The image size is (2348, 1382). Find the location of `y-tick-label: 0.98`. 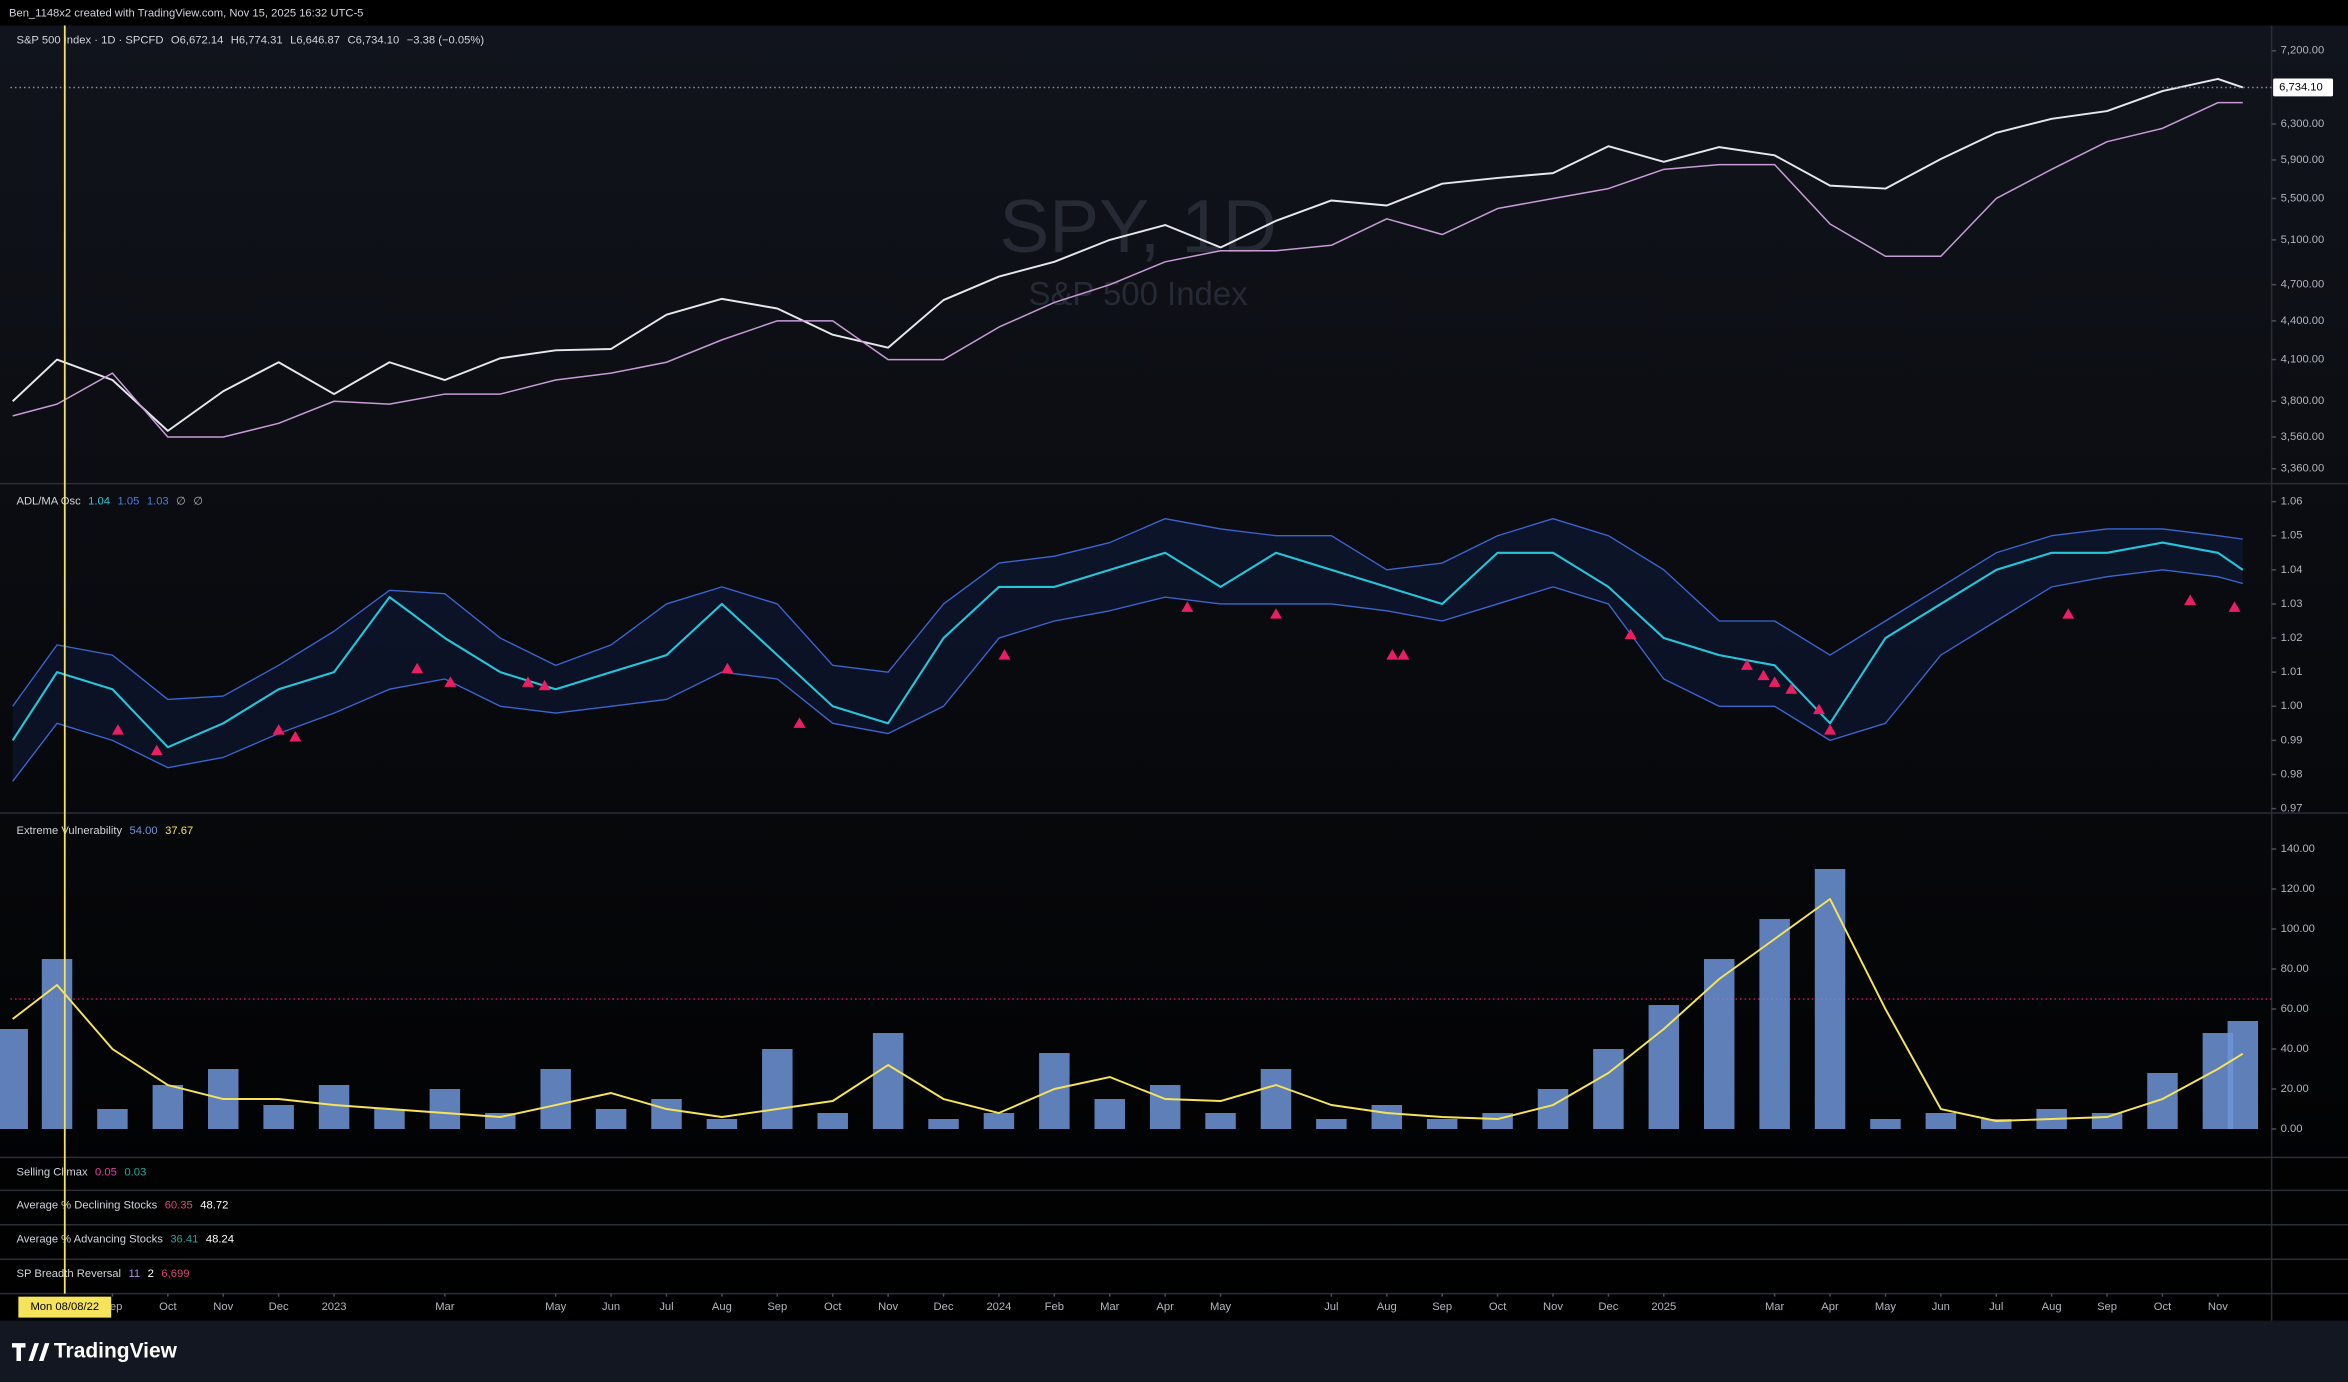

y-tick-label: 0.98 is located at coordinates (2292, 774).